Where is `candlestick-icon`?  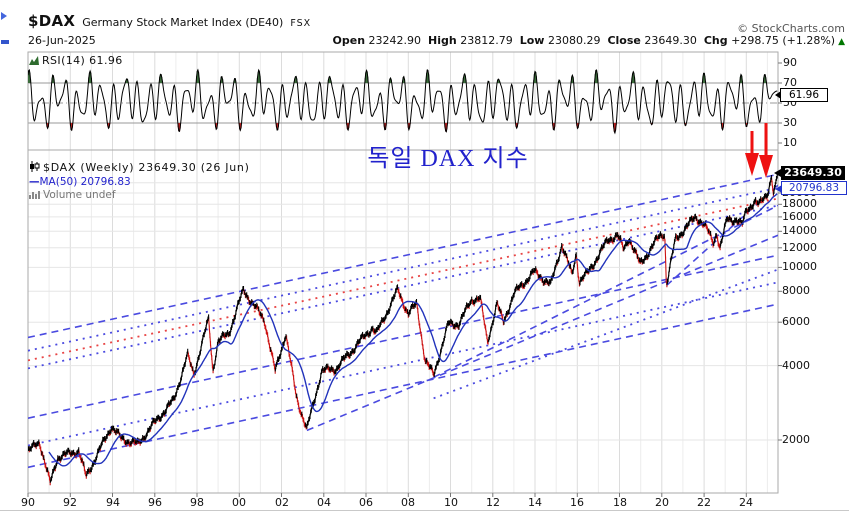
candlestick-icon is located at coordinates (34, 168).